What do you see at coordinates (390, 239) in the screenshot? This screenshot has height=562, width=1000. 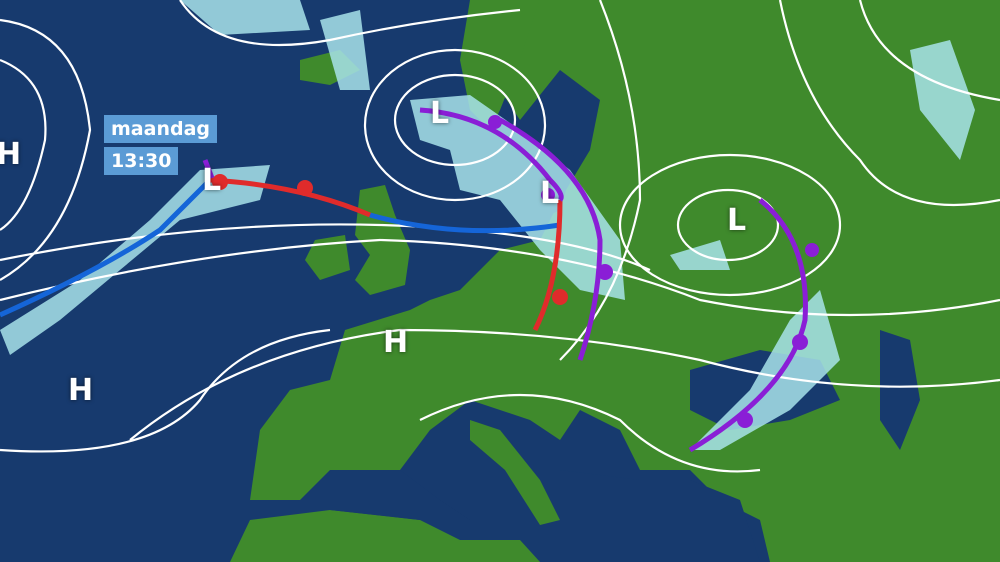 I see `warm-front-symbols` at bounding box center [390, 239].